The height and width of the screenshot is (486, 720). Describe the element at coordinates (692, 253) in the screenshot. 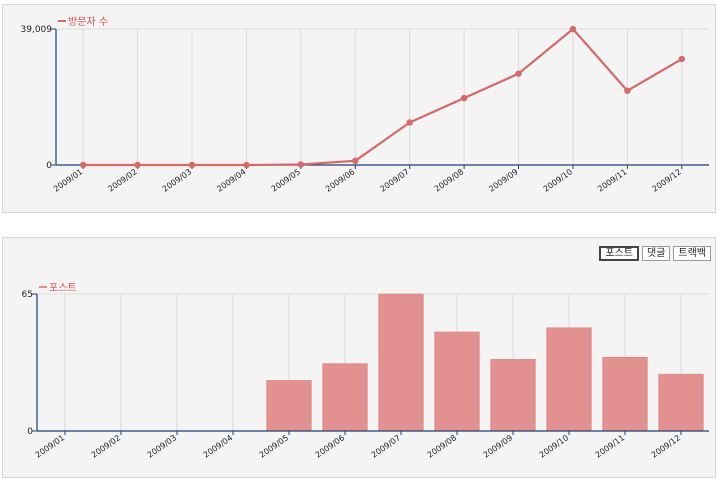

I see `tab-trackbacks: 트랙백` at that location.